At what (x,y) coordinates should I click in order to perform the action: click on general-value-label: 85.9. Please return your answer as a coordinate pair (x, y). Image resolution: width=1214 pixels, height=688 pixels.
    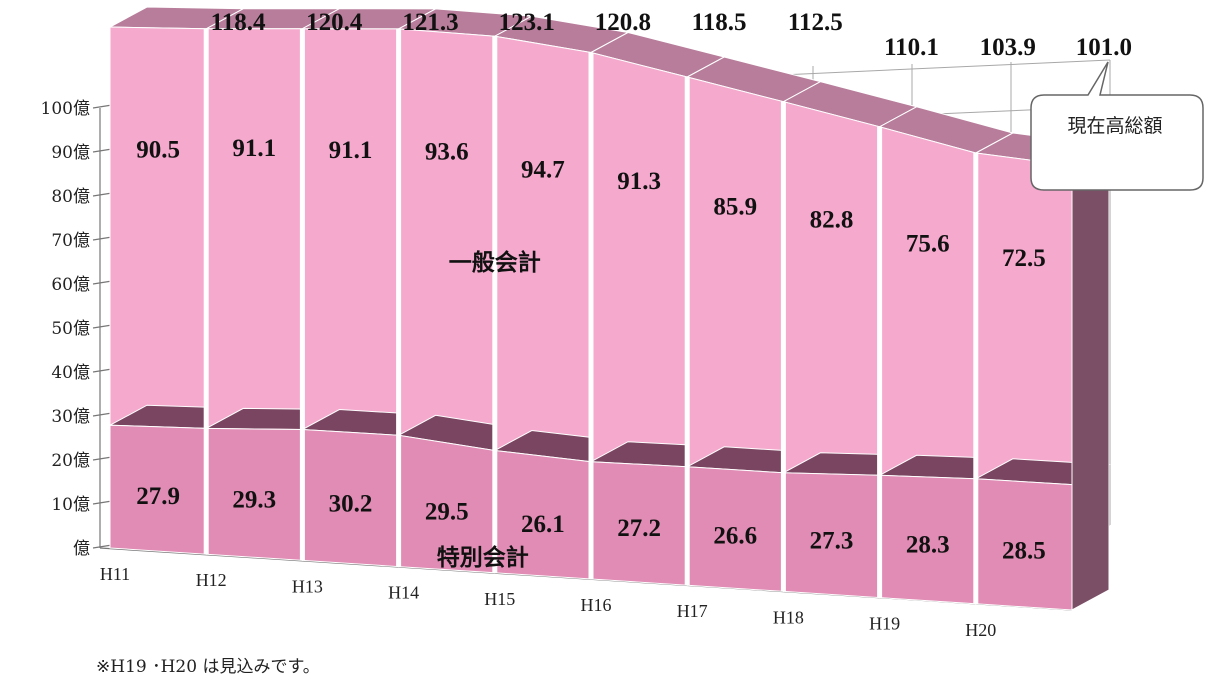
    Looking at the image, I should click on (735, 207).